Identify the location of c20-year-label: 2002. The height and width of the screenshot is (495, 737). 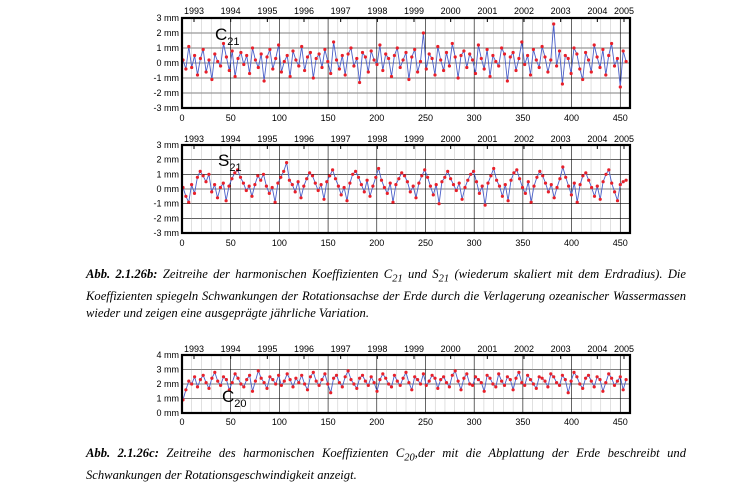
(524, 349).